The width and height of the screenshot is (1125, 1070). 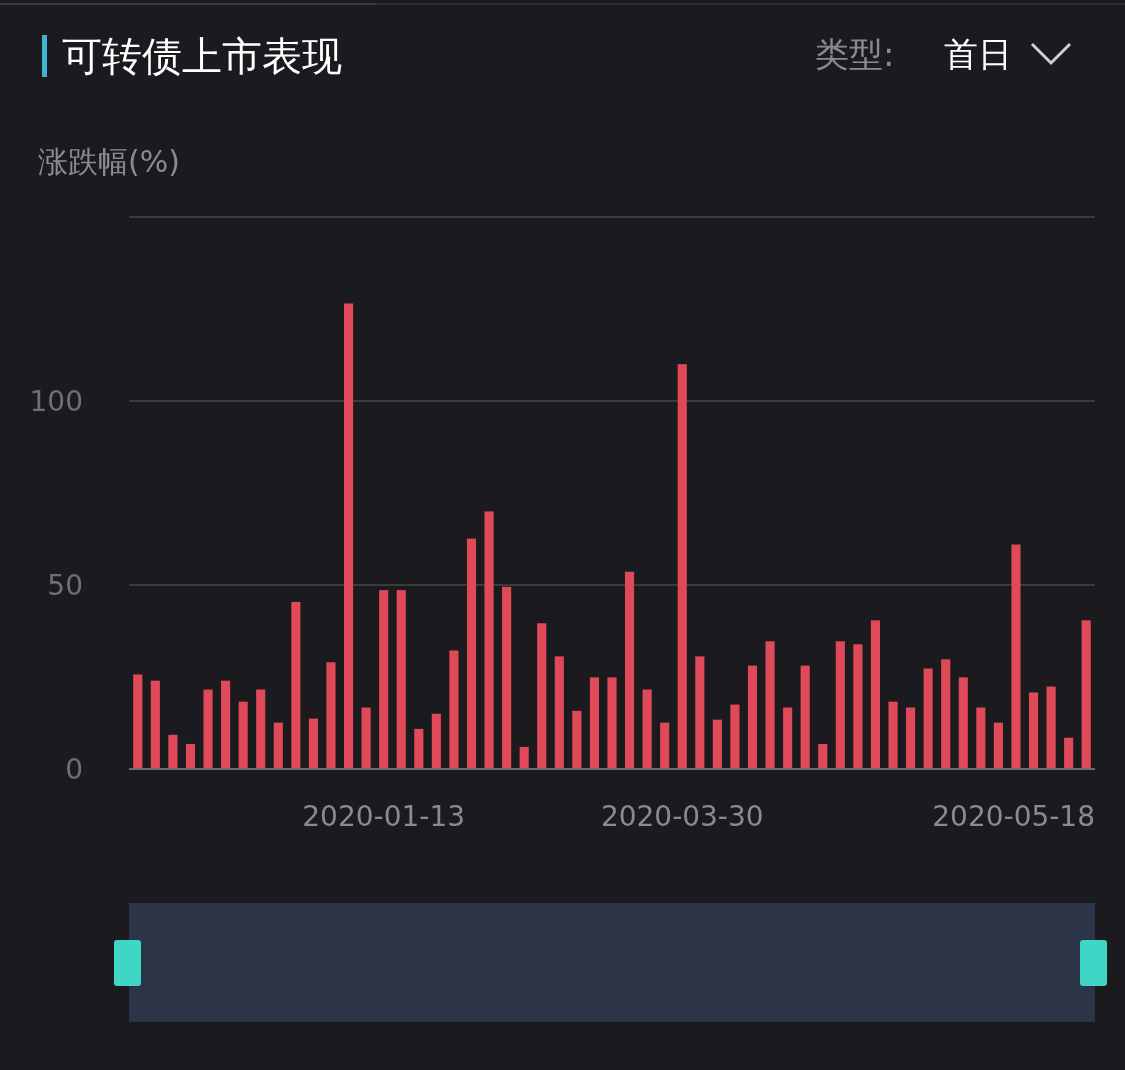 I want to click on x-tick-label: 2020-05-18, so click(x=1013, y=816).